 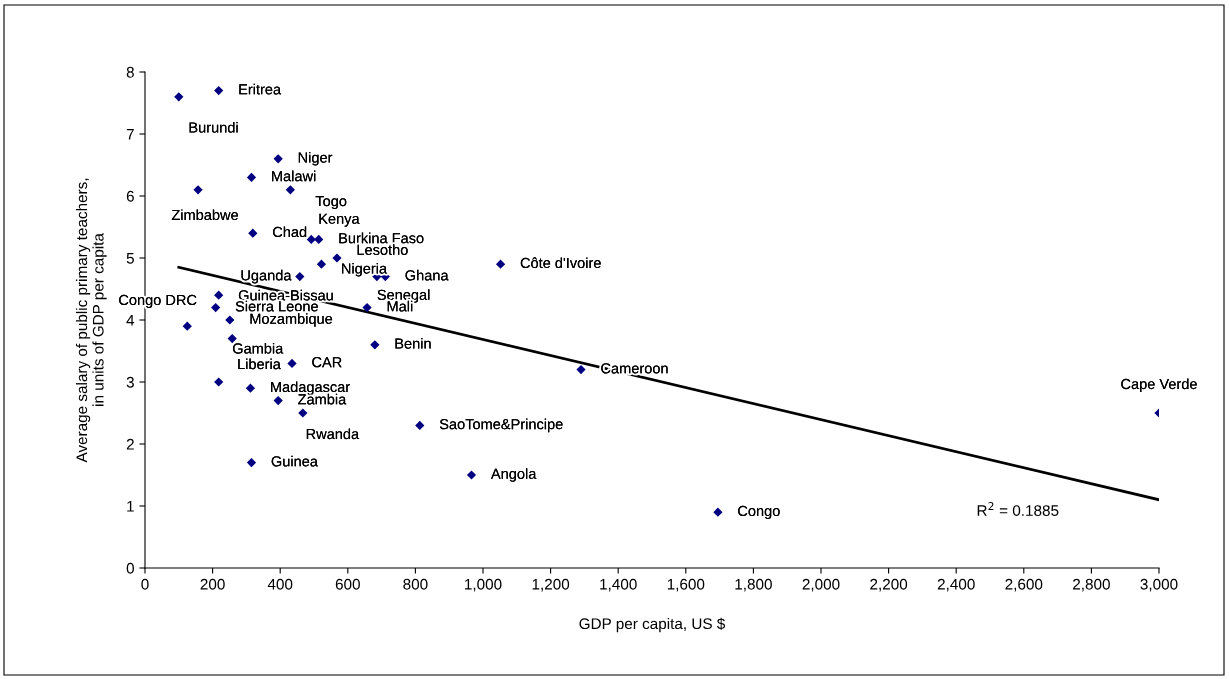 What do you see at coordinates (513, 475) in the screenshot?
I see `data-label: Angola` at bounding box center [513, 475].